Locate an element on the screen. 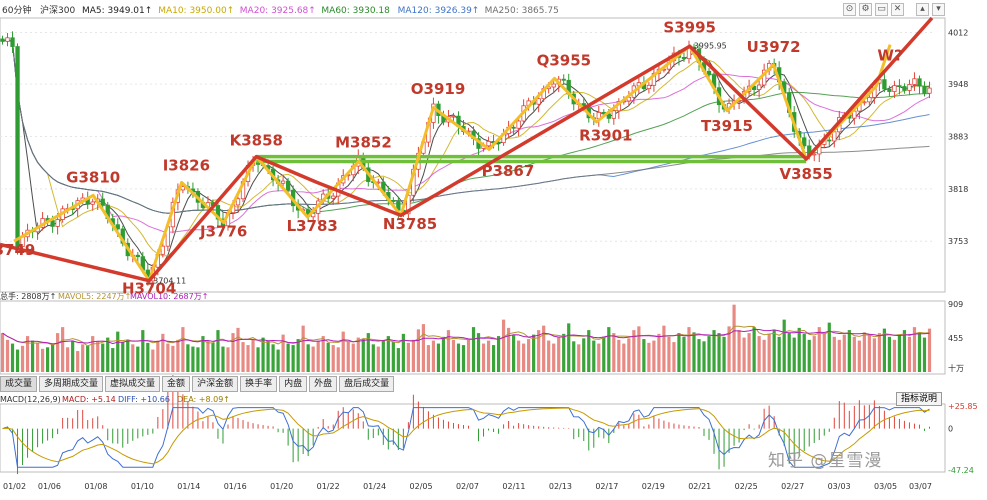 This screenshot has width=987, height=500. dea-value: DEA: +8.09↑ is located at coordinates (203, 399).